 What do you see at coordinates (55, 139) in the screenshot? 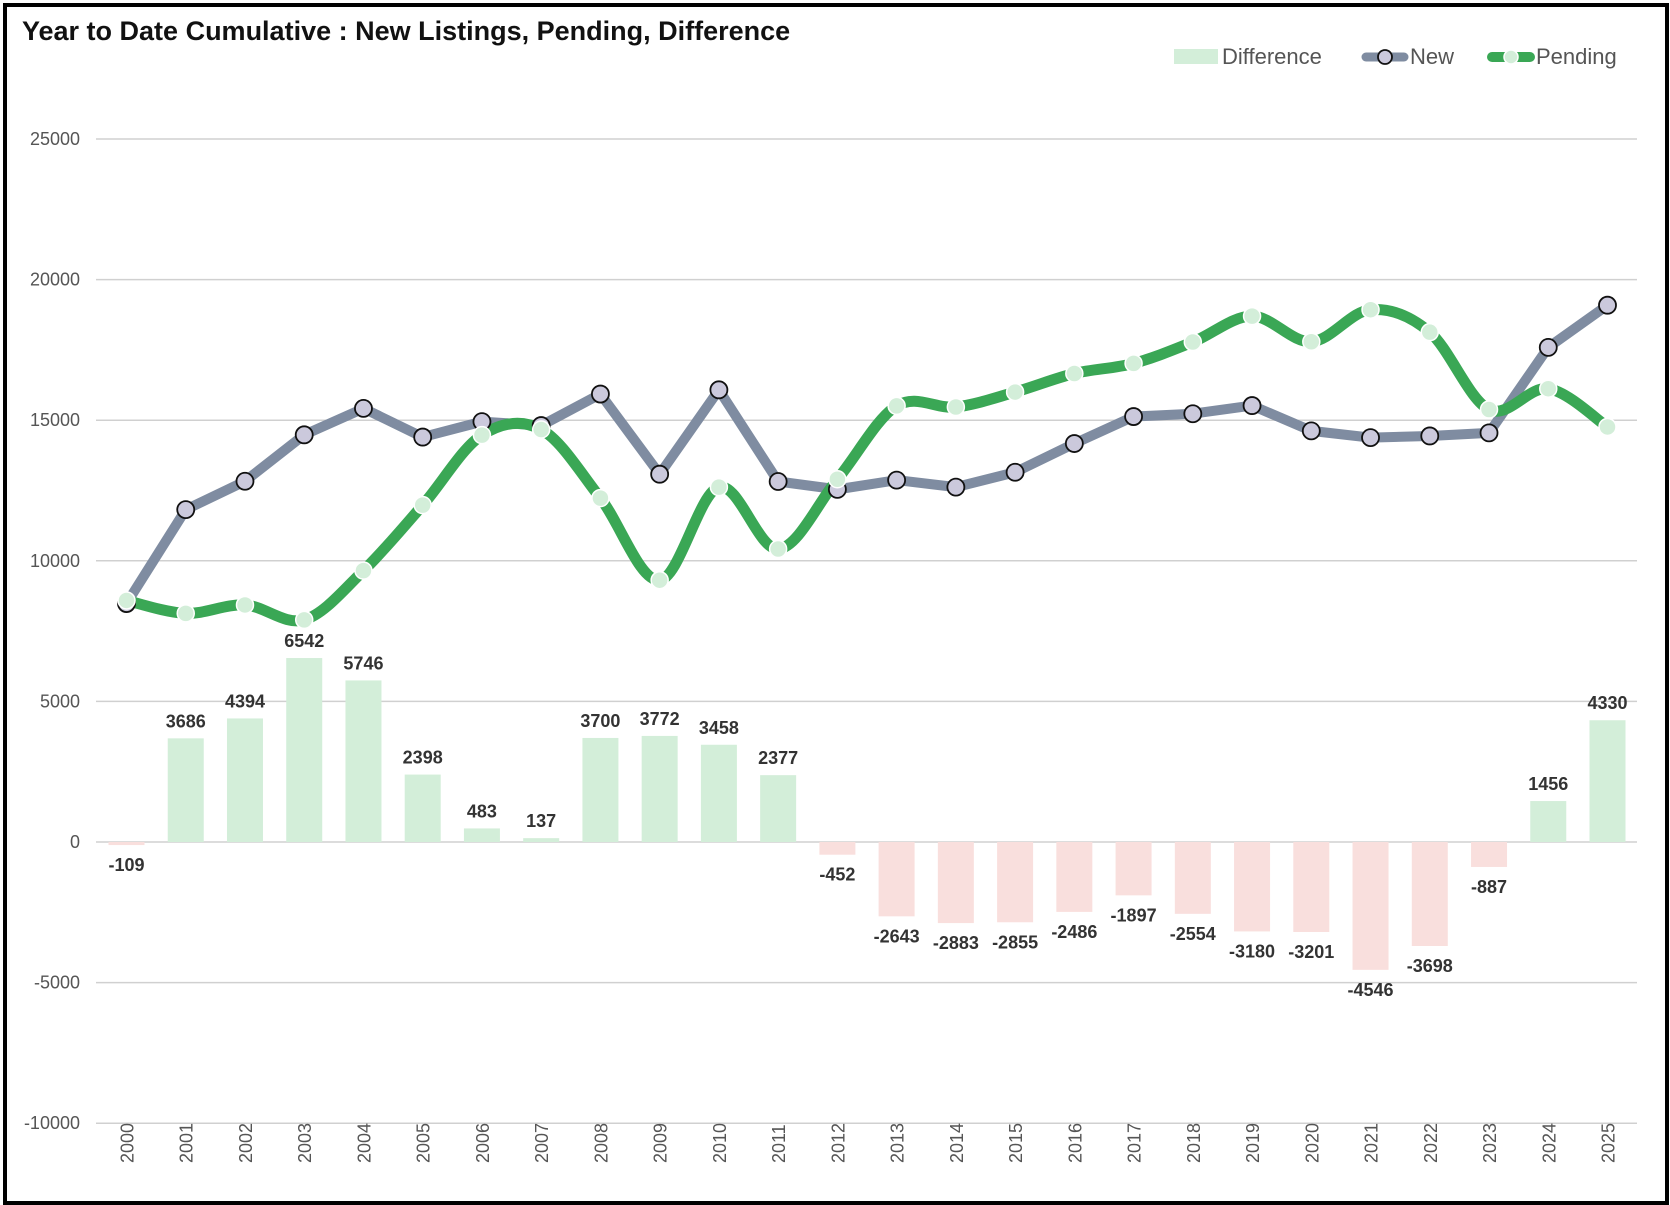
I see `y-tick-label: 25000` at bounding box center [55, 139].